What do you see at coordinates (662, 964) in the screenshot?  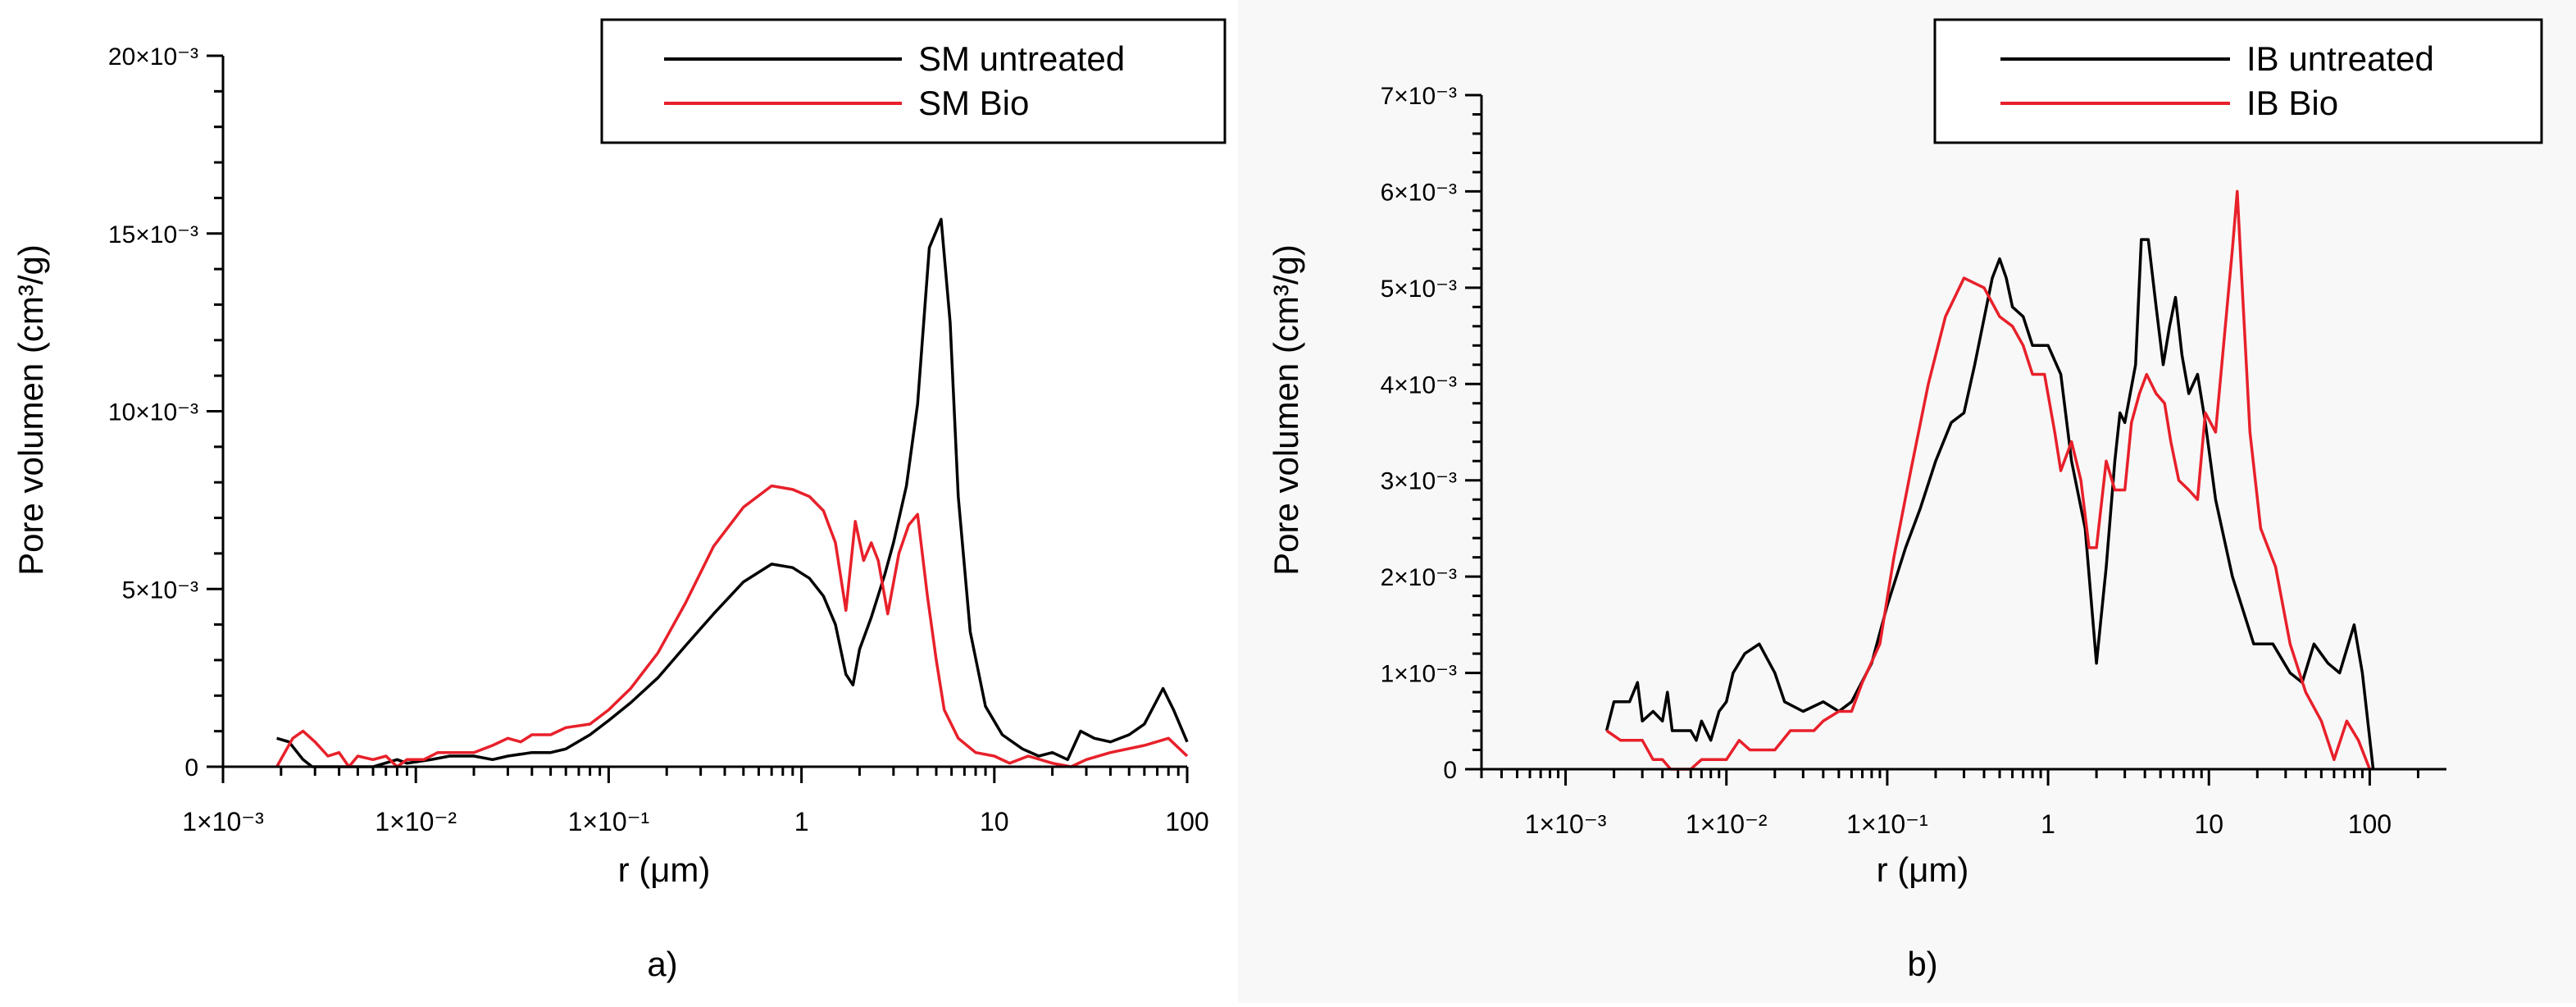 I see `chart-a-panel-label: a)` at bounding box center [662, 964].